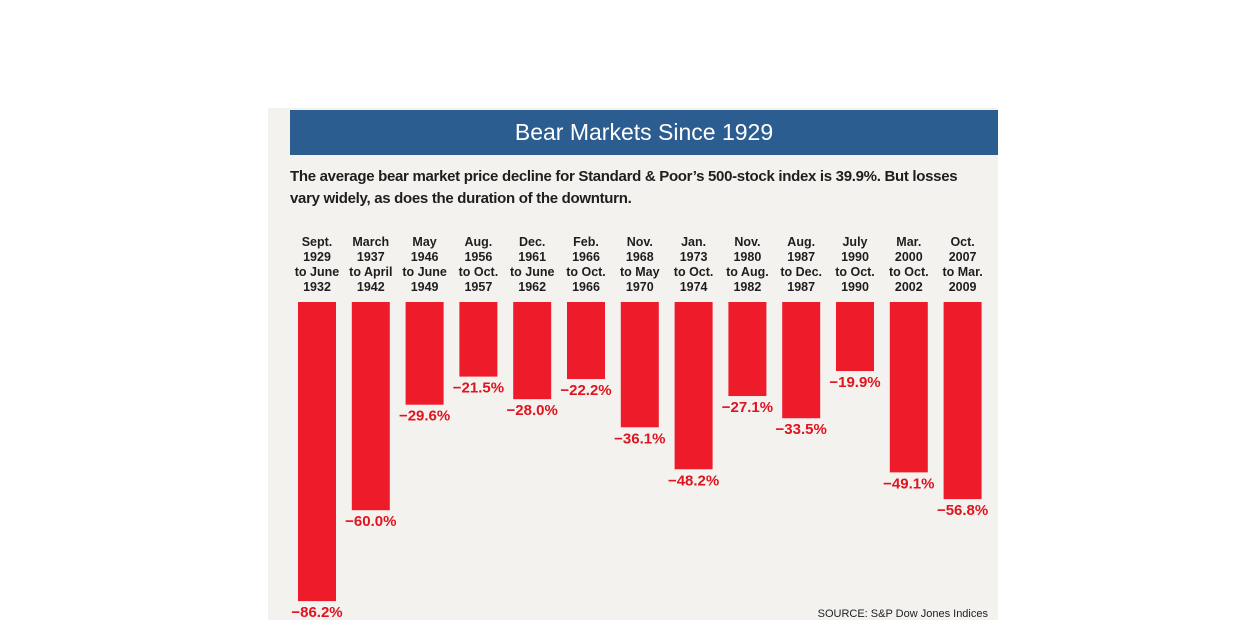  Describe the element at coordinates (316, 612) in the screenshot. I see `value-label: −86.2%` at that location.